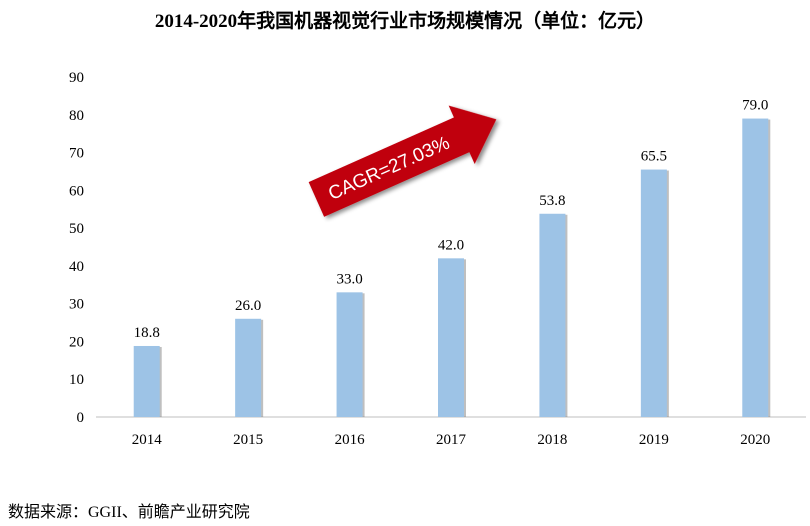 Image resolution: width=810 pixels, height=526 pixels. What do you see at coordinates (147, 333) in the screenshot?
I see `data-label: 18.8` at bounding box center [147, 333].